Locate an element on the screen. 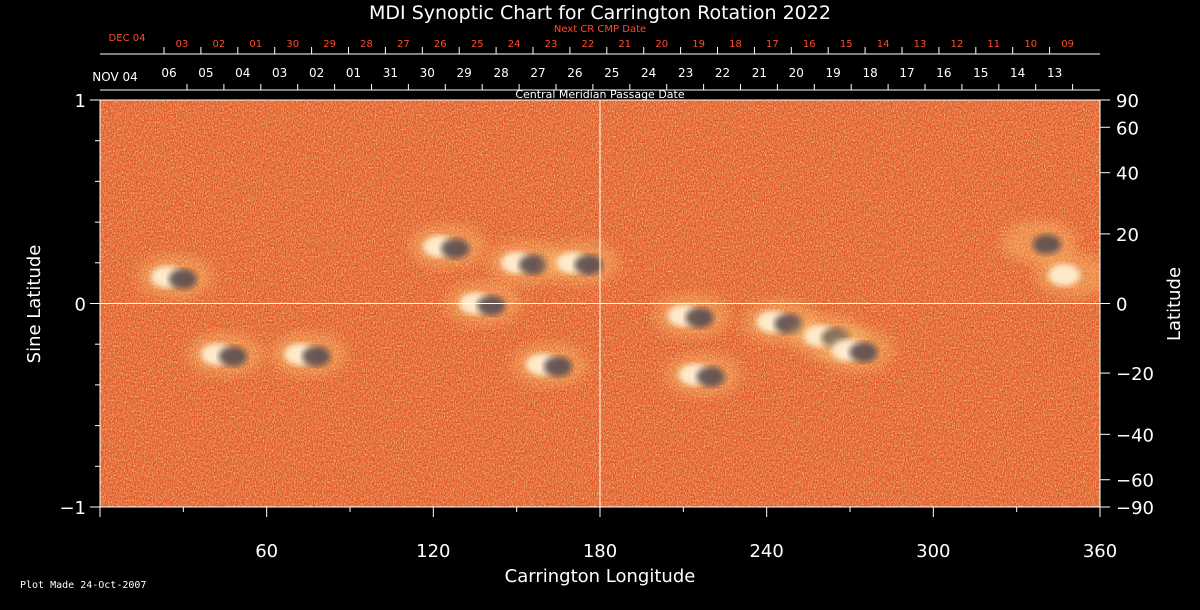 Image resolution: width=1200 pixels, height=610 pixels. cmp-date-label: 18 is located at coordinates (869, 73).